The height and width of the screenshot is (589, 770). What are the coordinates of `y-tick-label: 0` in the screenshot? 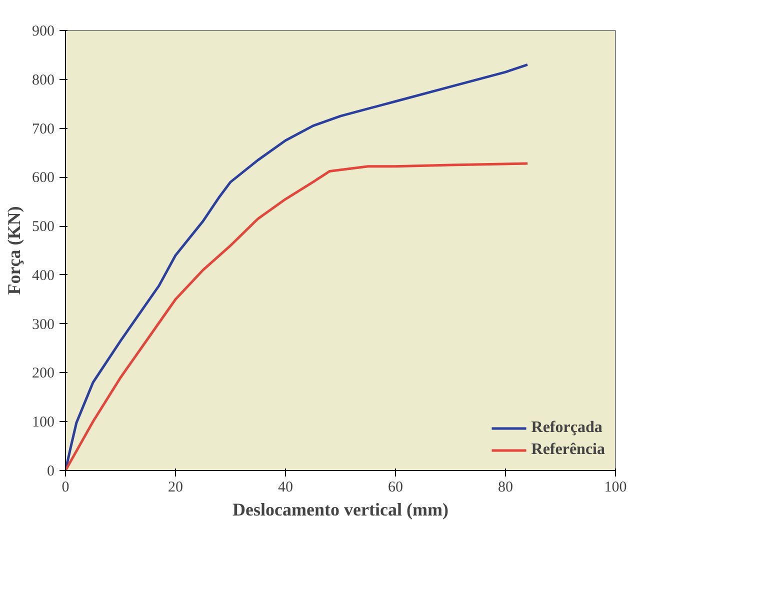 It's located at (50, 472).